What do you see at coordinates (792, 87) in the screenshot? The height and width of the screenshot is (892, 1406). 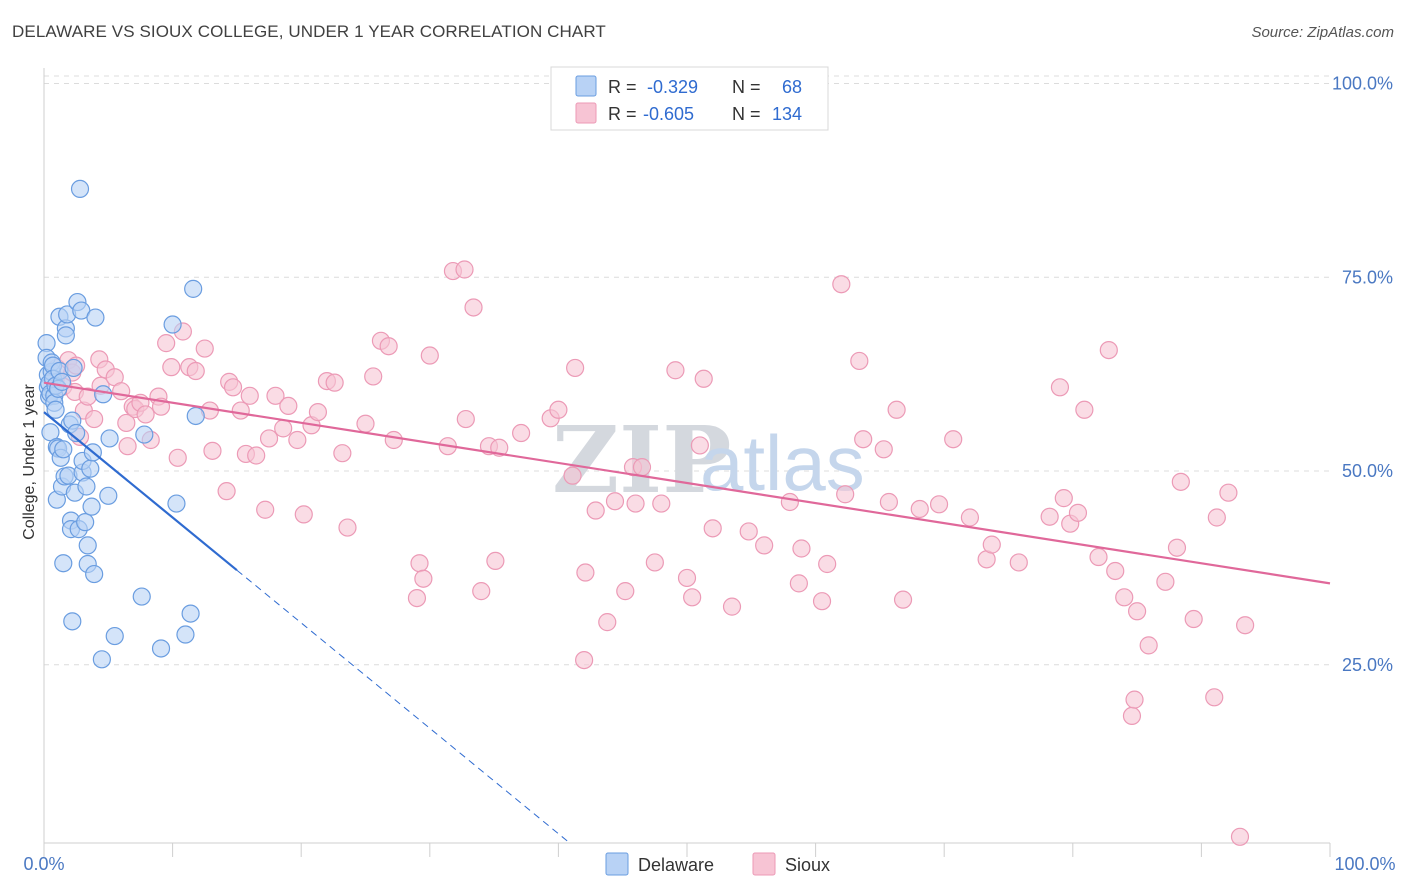 I see `stat-n-value-delaware: 68` at bounding box center [792, 87].